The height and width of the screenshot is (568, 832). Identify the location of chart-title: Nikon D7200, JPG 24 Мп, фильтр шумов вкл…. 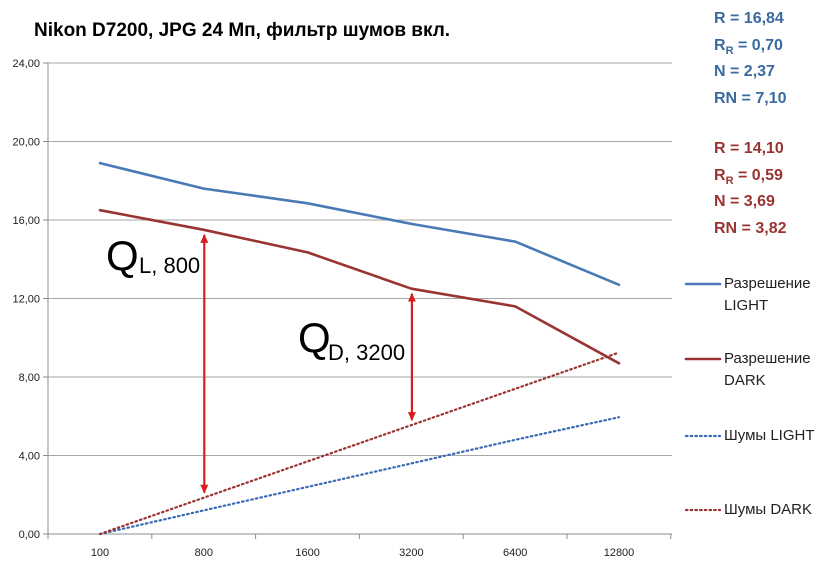
(242, 30).